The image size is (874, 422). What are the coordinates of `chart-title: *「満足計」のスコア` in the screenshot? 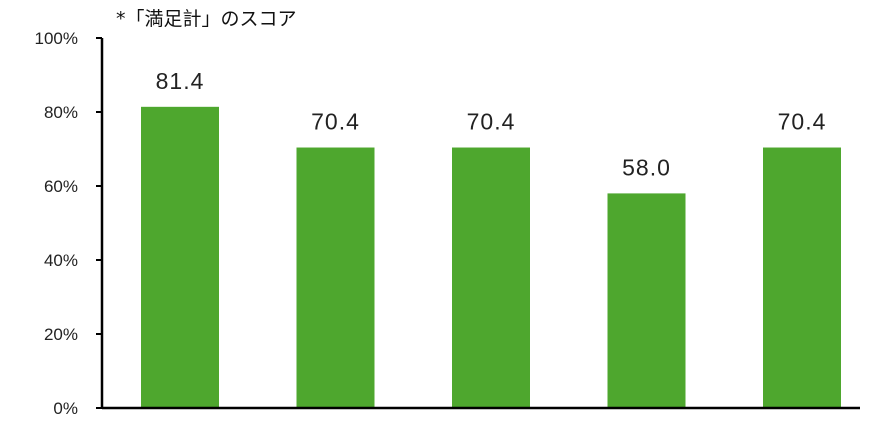 It's located at (206, 19).